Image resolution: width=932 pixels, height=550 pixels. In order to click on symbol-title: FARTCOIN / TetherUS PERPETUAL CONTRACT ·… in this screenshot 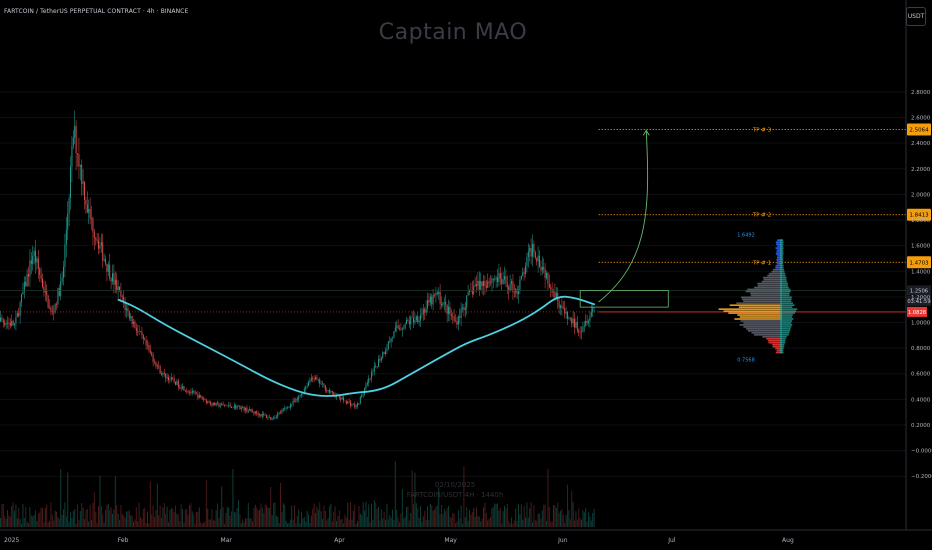, I will do `click(96, 11)`.